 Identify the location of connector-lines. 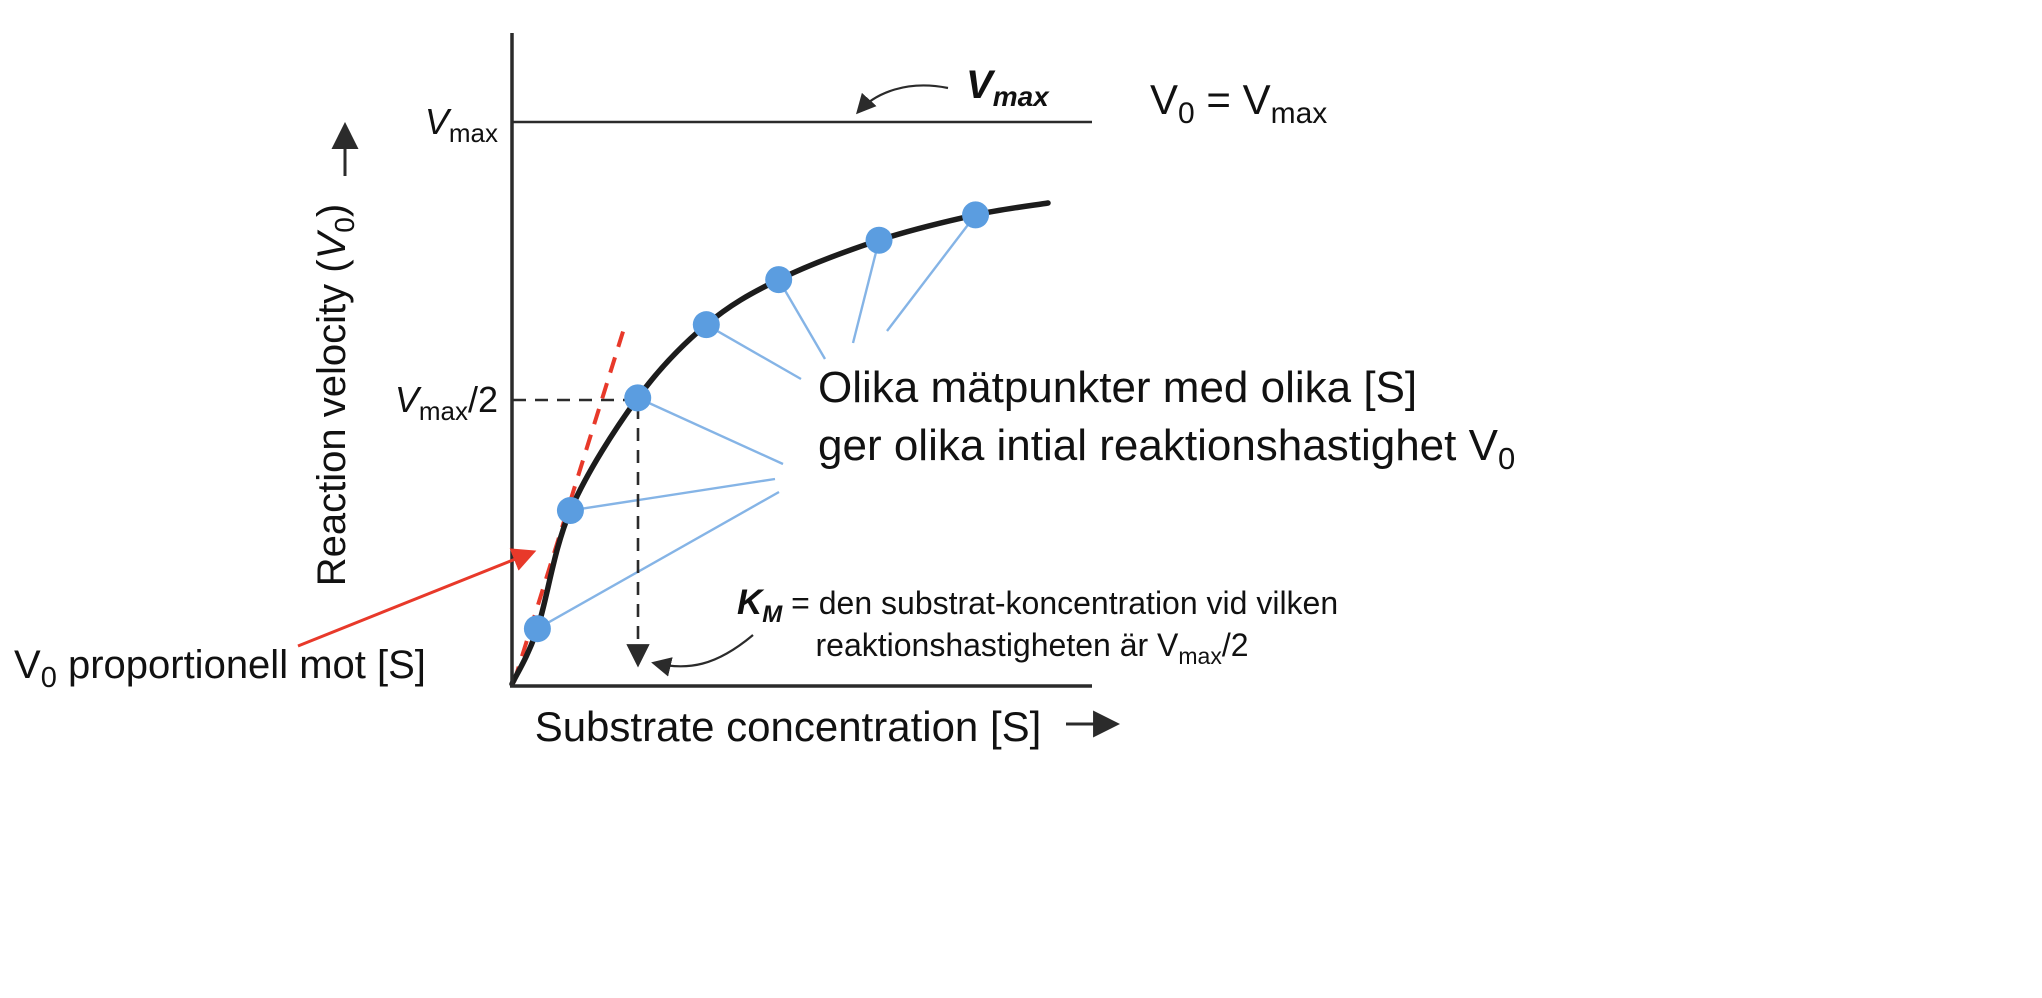
(756, 422).